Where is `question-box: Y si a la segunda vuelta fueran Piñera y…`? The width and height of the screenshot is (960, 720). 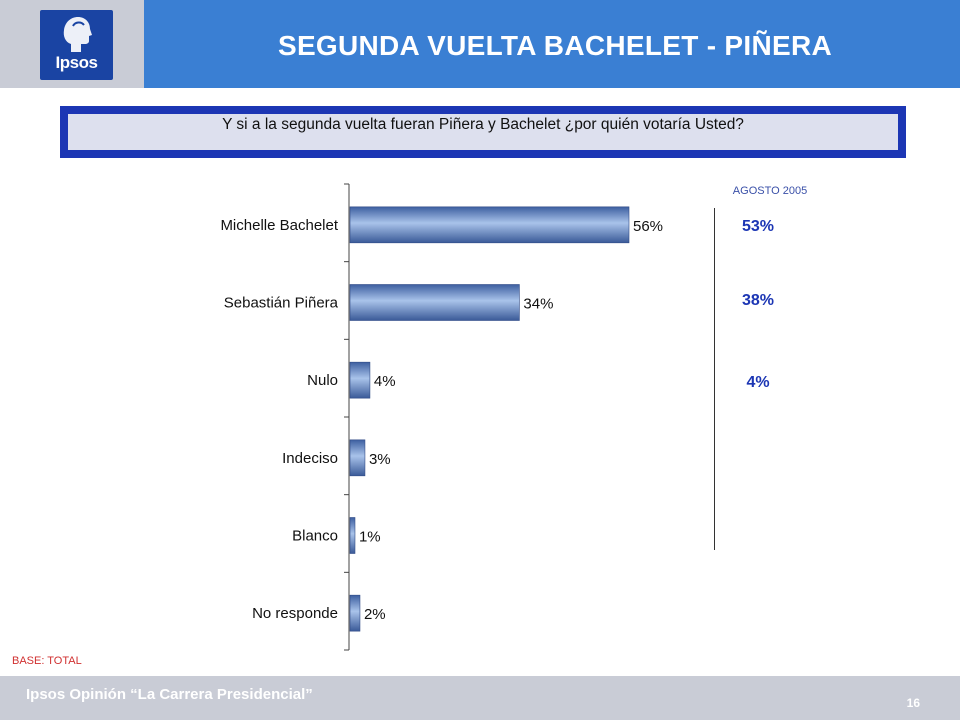
question-box: Y si a la segunda vuelta fueran Piñera y… is located at coordinates (483, 132).